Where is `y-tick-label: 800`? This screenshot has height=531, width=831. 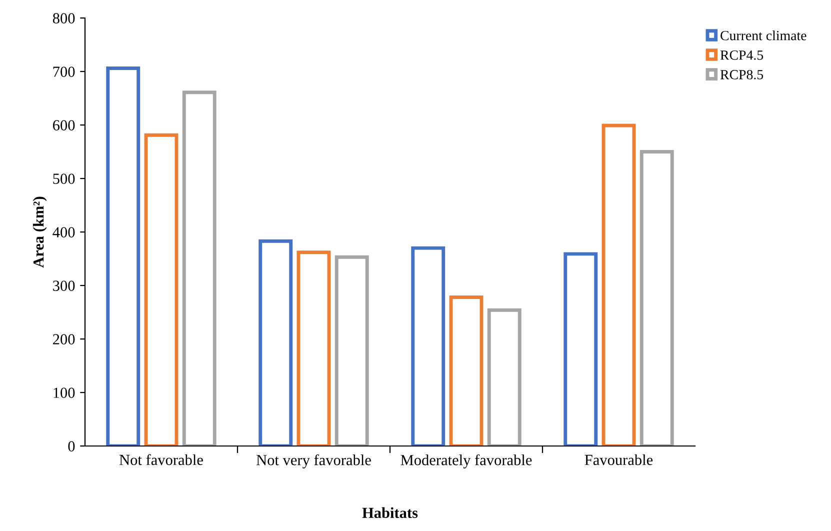
y-tick-label: 800 is located at coordinates (63, 18).